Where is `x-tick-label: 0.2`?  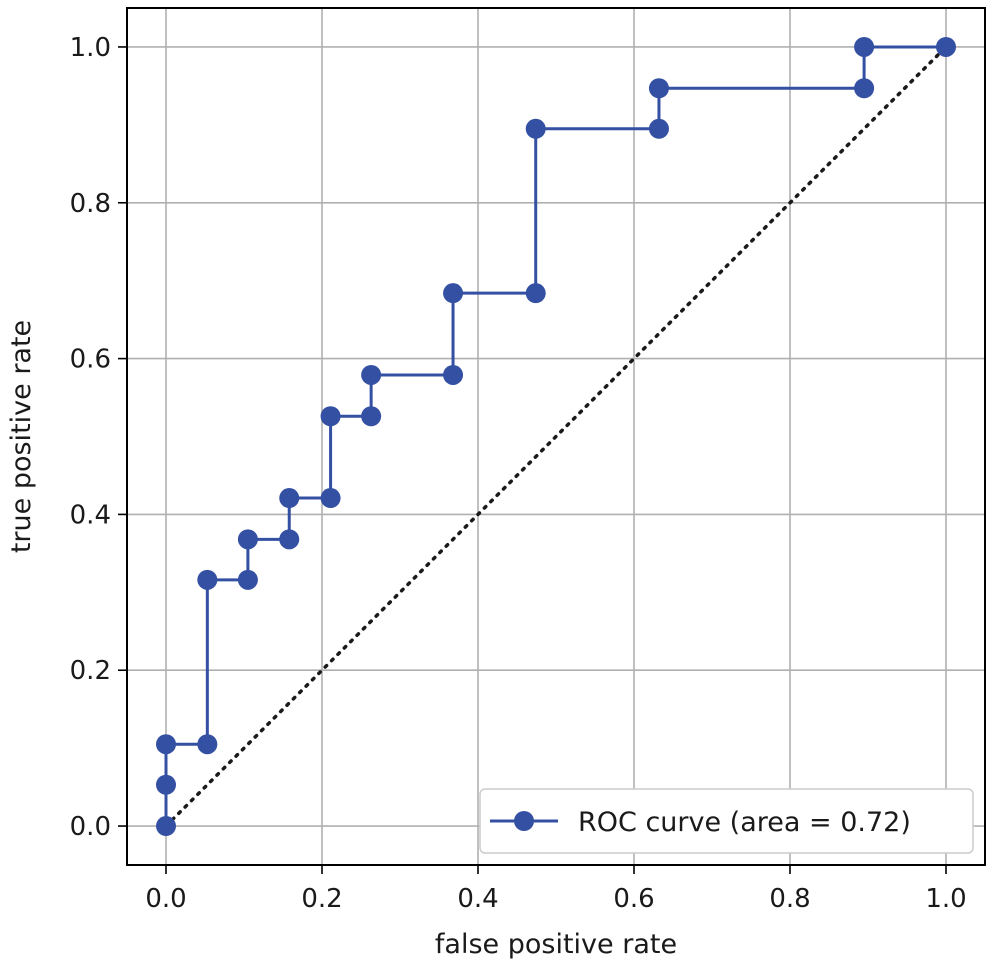
x-tick-label: 0.2 is located at coordinates (321, 899).